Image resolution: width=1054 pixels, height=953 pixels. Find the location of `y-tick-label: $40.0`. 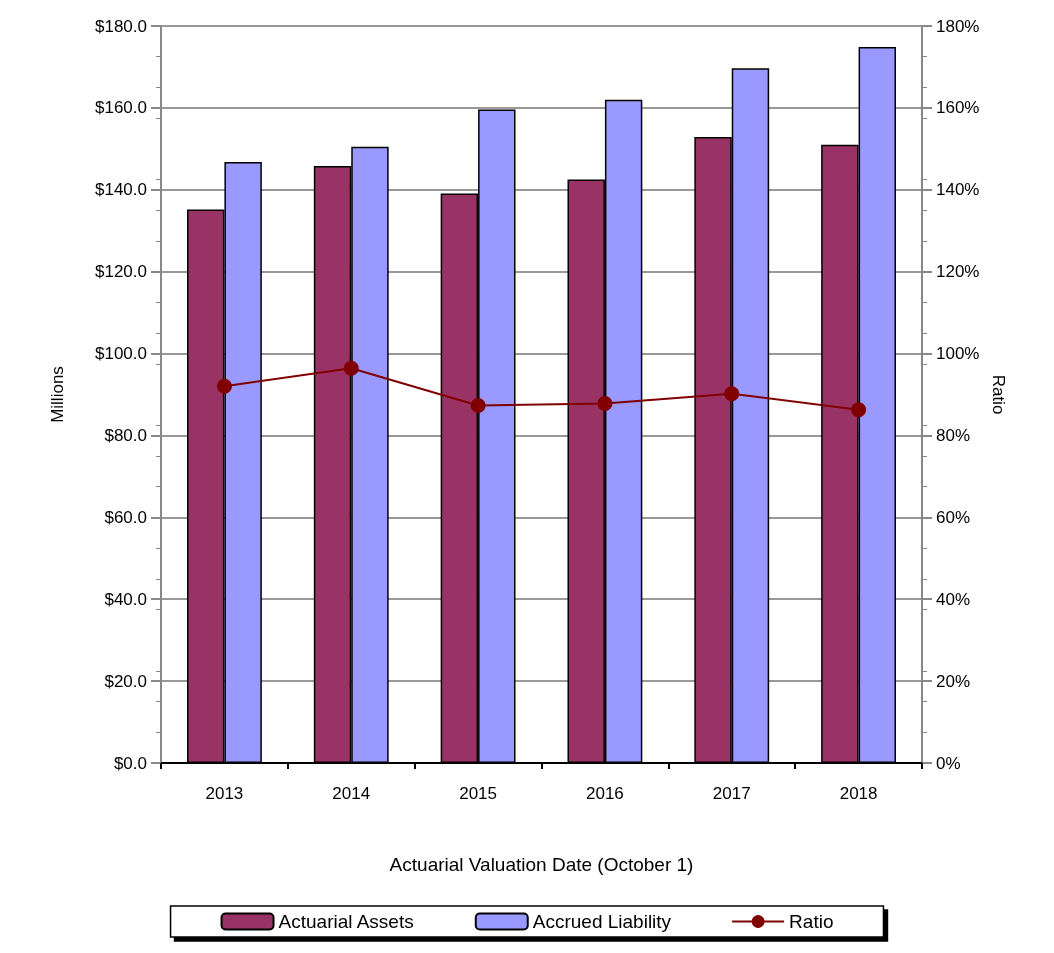

y-tick-label: $40.0 is located at coordinates (125, 599).